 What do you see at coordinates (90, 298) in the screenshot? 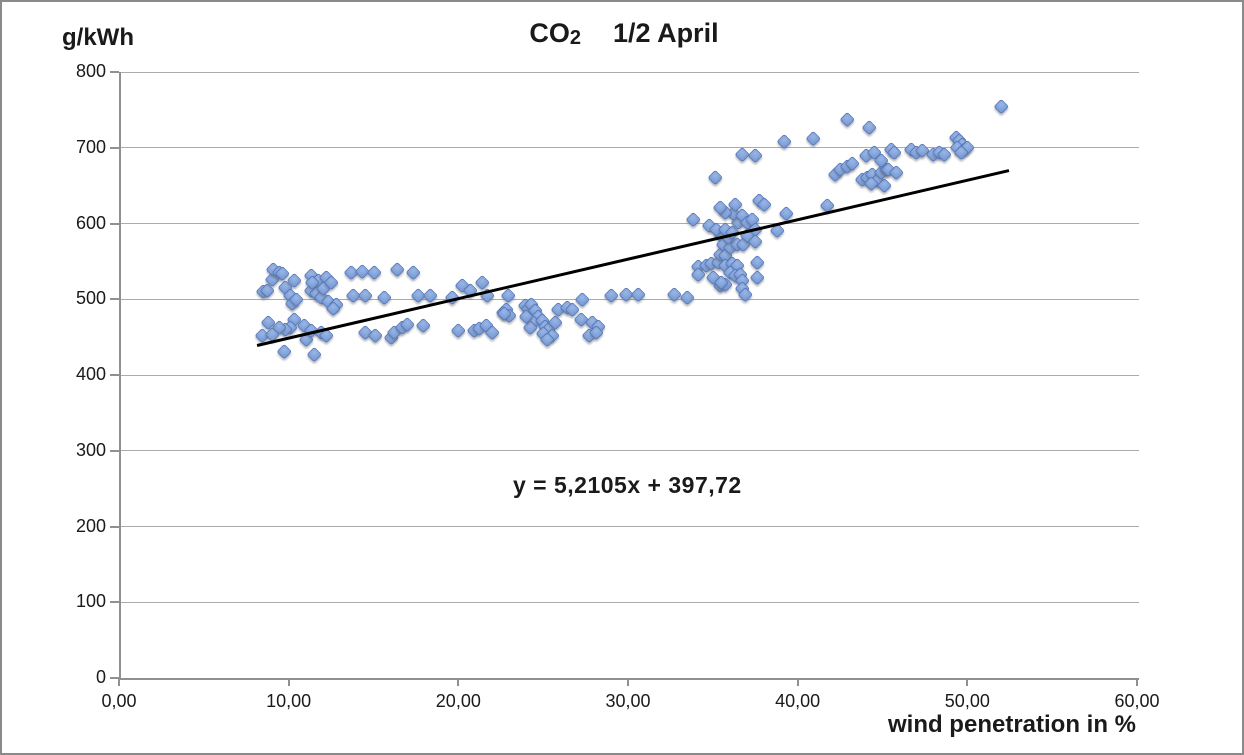
I see `y-tick-label-500: 500` at bounding box center [90, 298].